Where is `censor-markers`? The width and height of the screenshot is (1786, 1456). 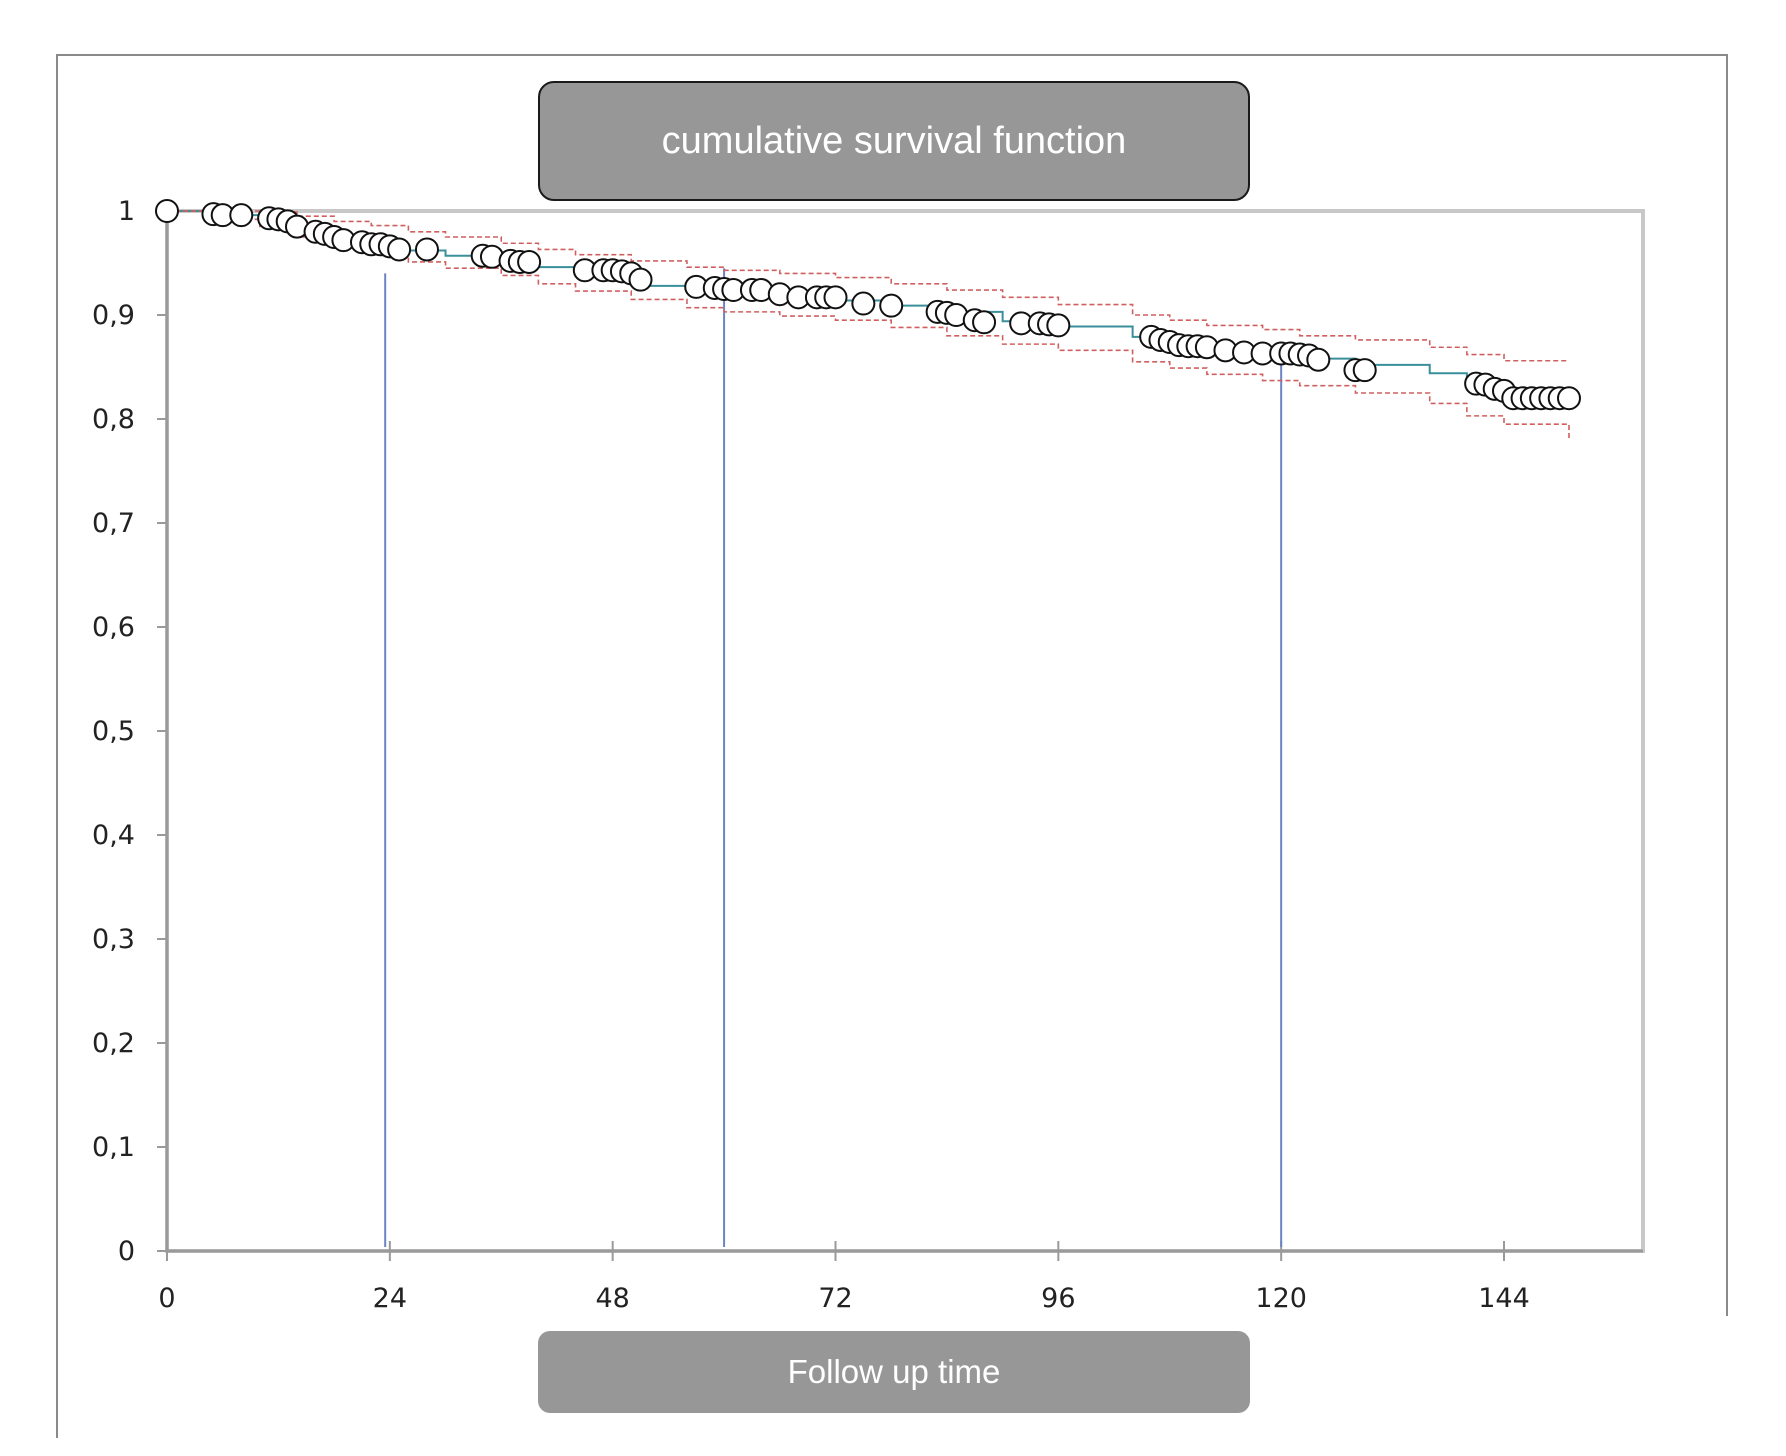 censor-markers is located at coordinates (868, 305).